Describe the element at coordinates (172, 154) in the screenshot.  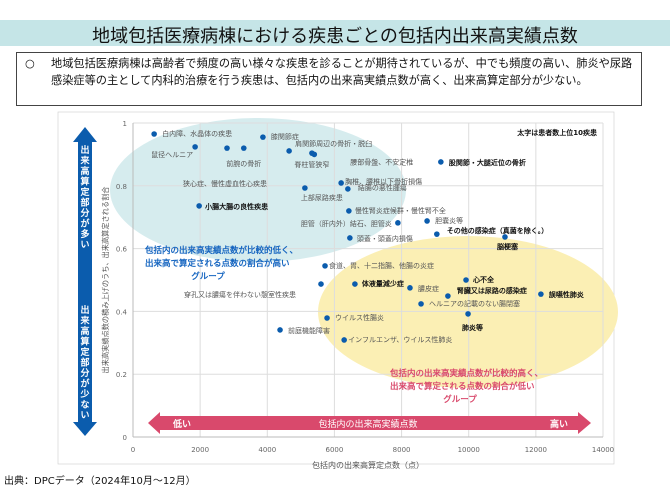
I see `data-label: 鼠径ヘルニア` at that location.